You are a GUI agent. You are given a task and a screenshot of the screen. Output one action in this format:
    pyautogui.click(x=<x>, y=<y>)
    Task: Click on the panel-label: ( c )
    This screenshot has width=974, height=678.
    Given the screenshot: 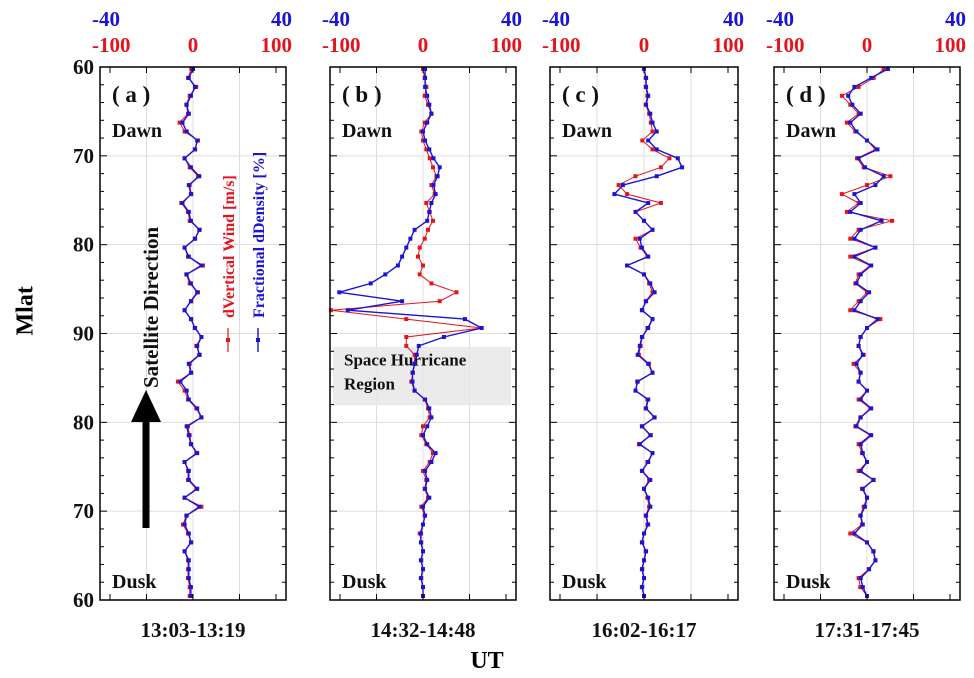 What is the action you would take?
    pyautogui.click(x=580, y=94)
    